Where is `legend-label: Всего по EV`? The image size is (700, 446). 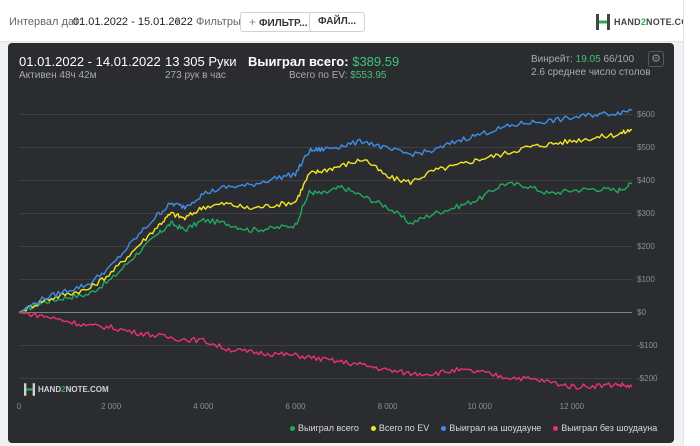
legend-label: Всего по EV is located at coordinates (404, 428).